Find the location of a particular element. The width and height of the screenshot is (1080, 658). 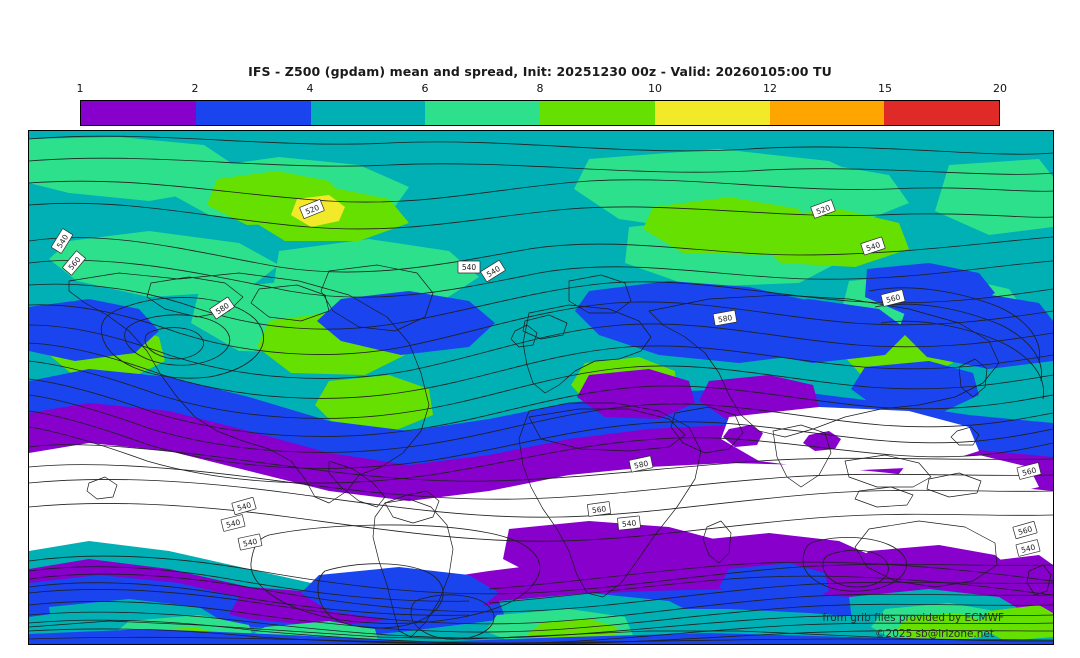

spread-region-brightgreen-n7 is located at coordinates (374, 404).